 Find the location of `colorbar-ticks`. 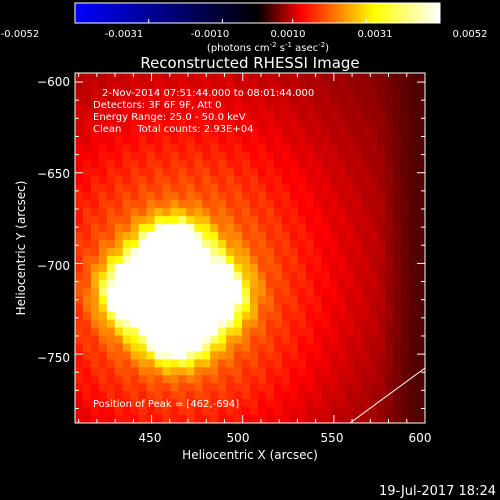

colorbar-ticks is located at coordinates (257, 21).